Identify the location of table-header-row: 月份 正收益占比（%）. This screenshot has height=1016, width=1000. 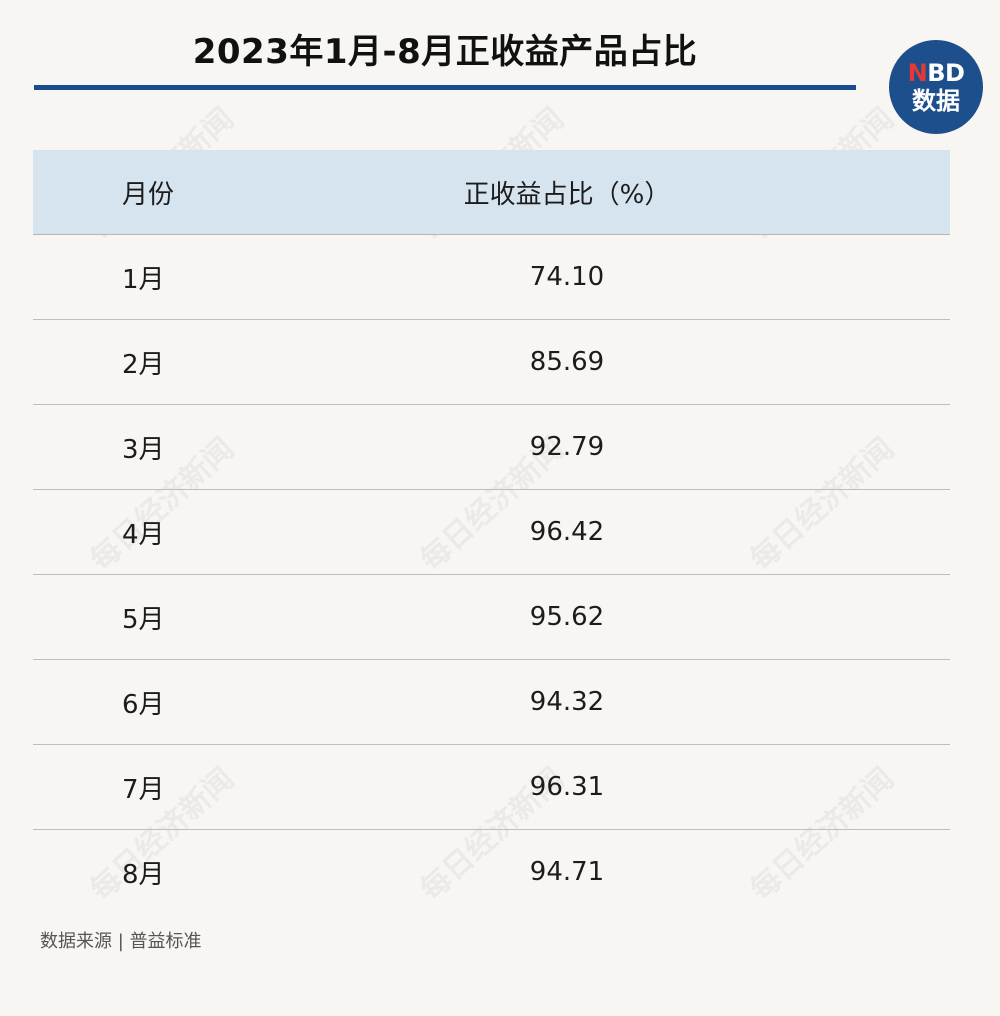
(491, 192).